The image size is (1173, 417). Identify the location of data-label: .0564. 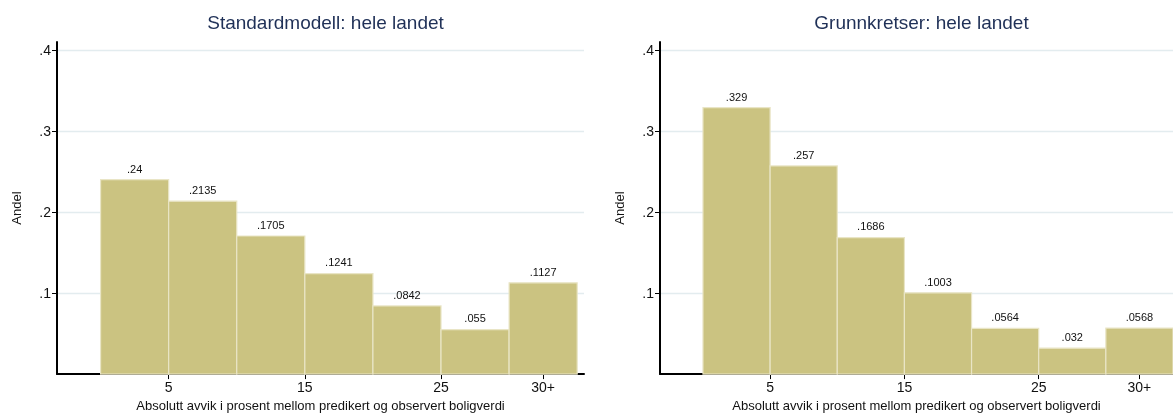
(1005, 317).